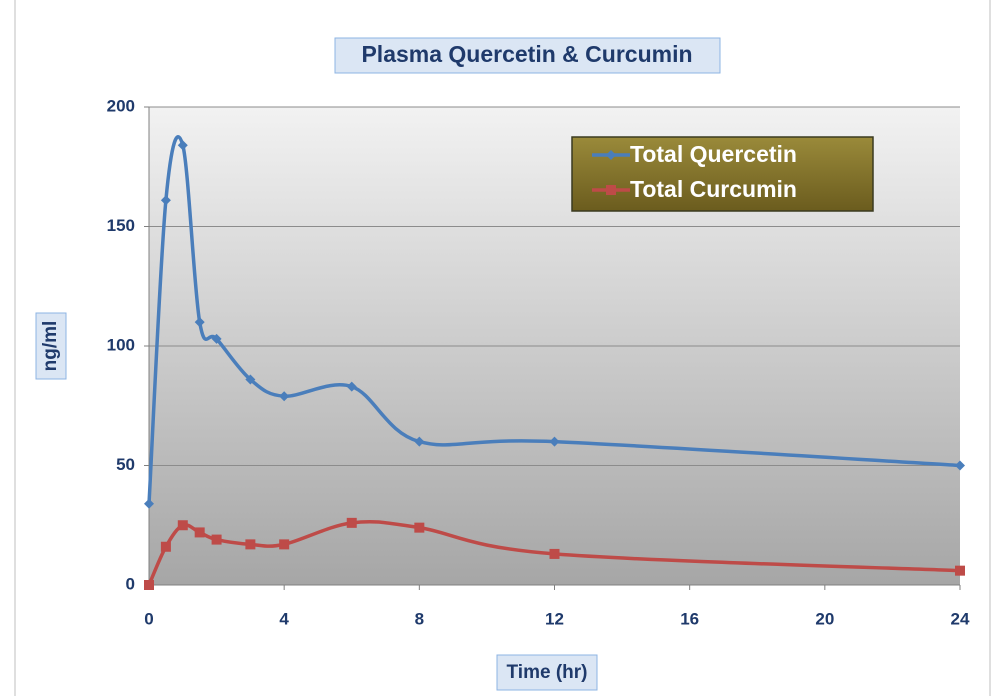 Image resolution: width=1001 pixels, height=696 pixels. I want to click on y-axis-label: ng/ml, so click(50, 346).